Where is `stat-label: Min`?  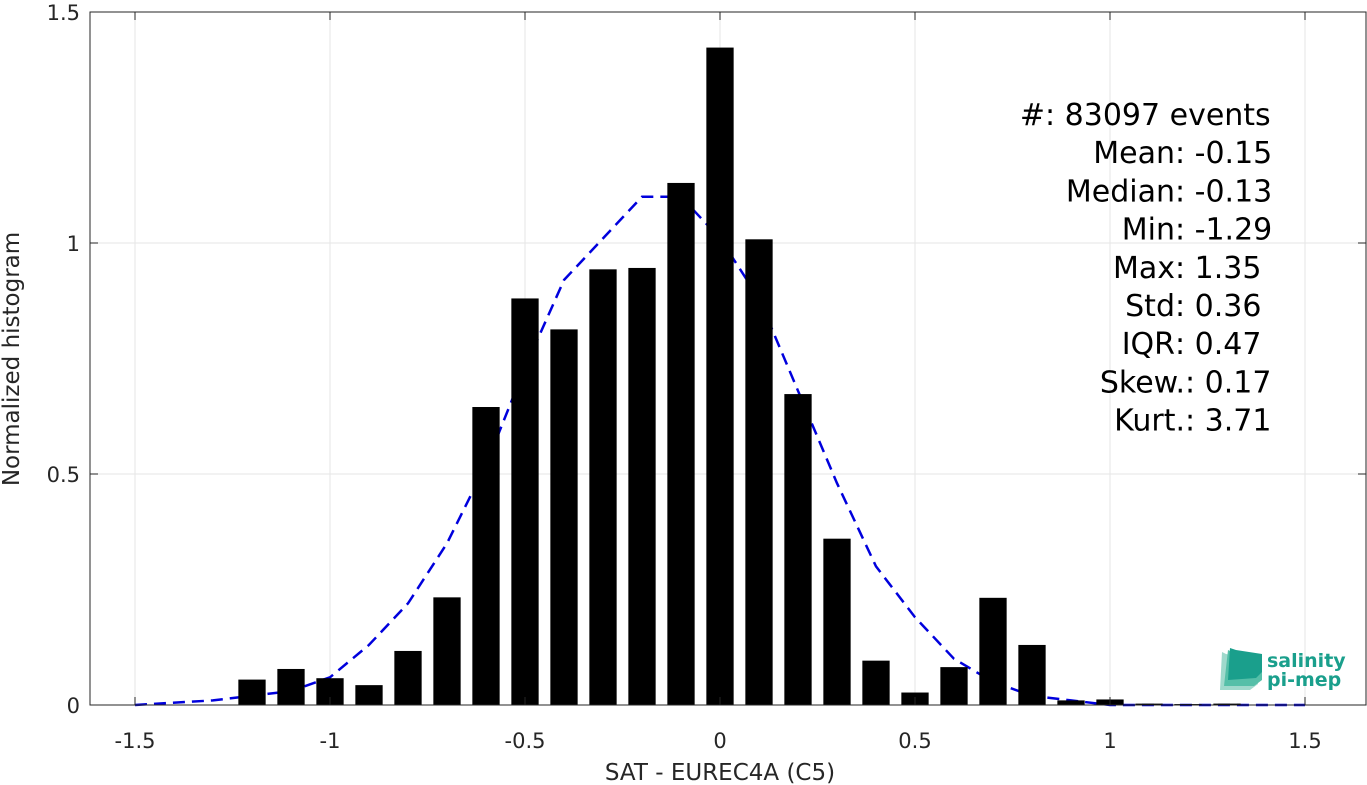
stat-label: Min is located at coordinates (1148, 230).